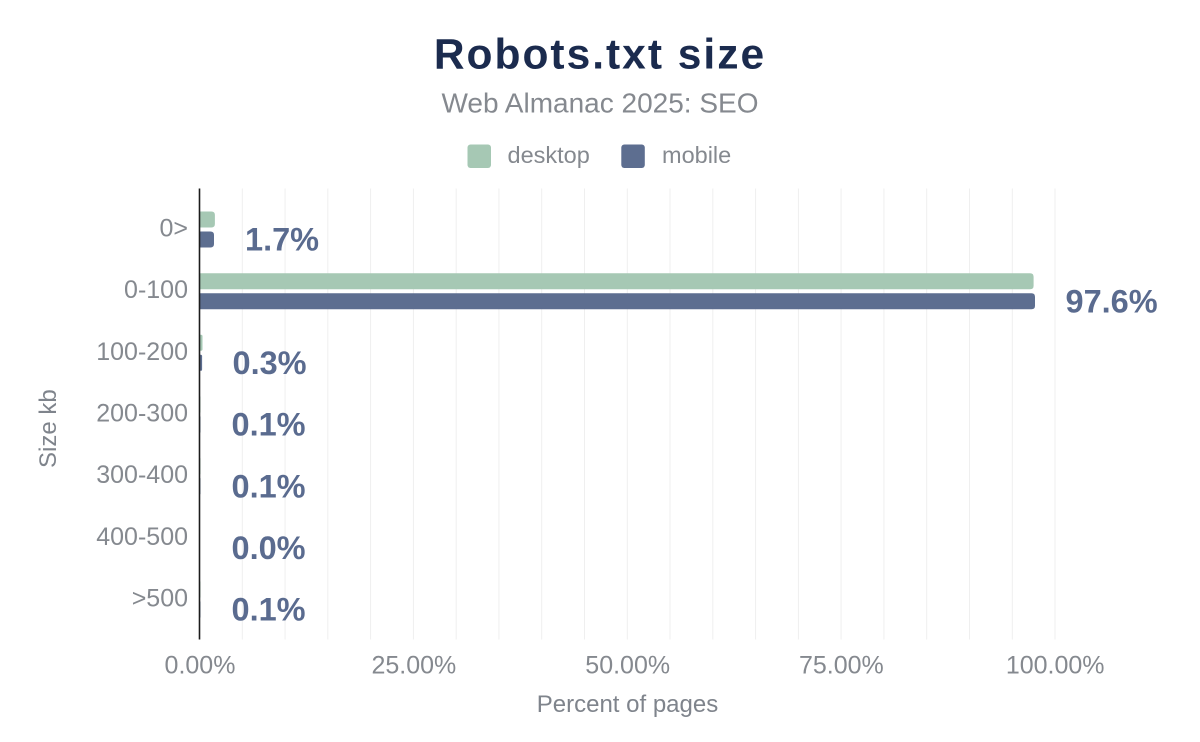 This screenshot has height=742, width=1200. What do you see at coordinates (269, 548) in the screenshot?
I see `svg-text: 0.0%` at bounding box center [269, 548].